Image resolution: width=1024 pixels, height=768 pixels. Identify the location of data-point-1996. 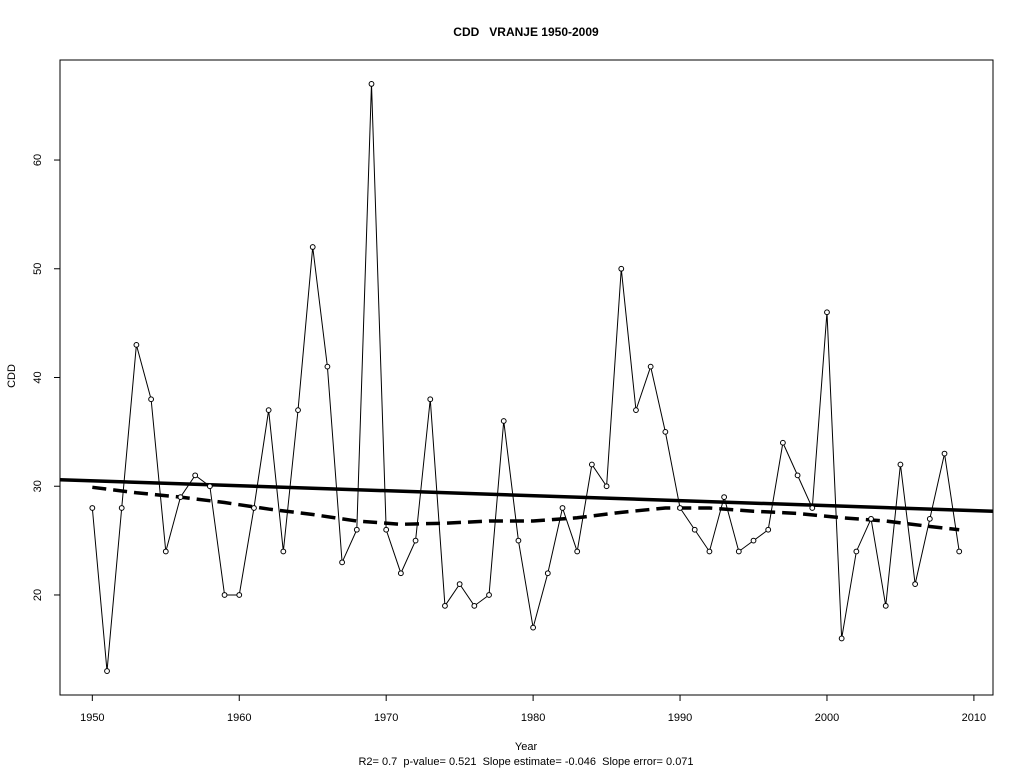
(768, 529).